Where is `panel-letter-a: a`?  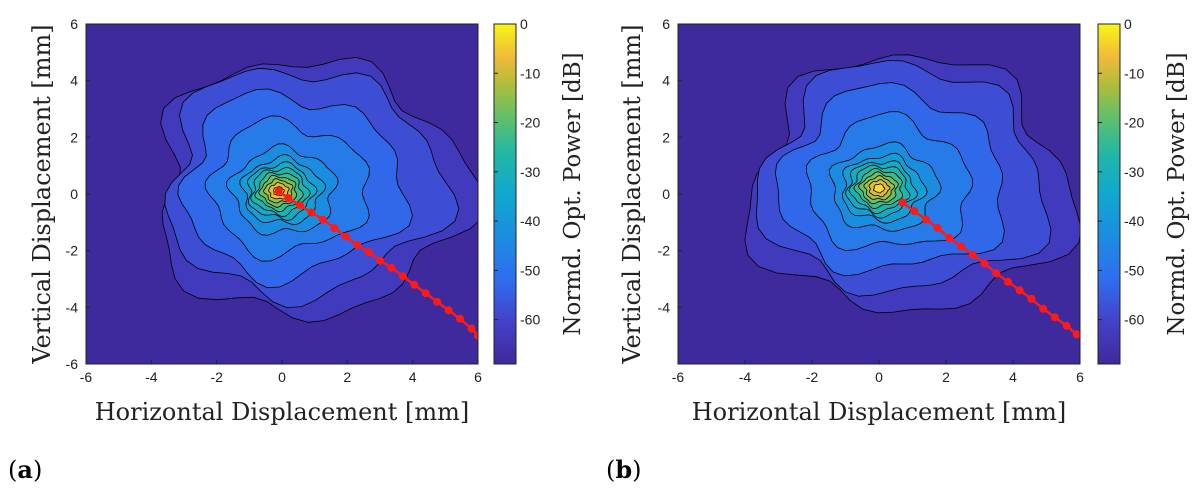 panel-letter-a: a is located at coordinates (25, 469).